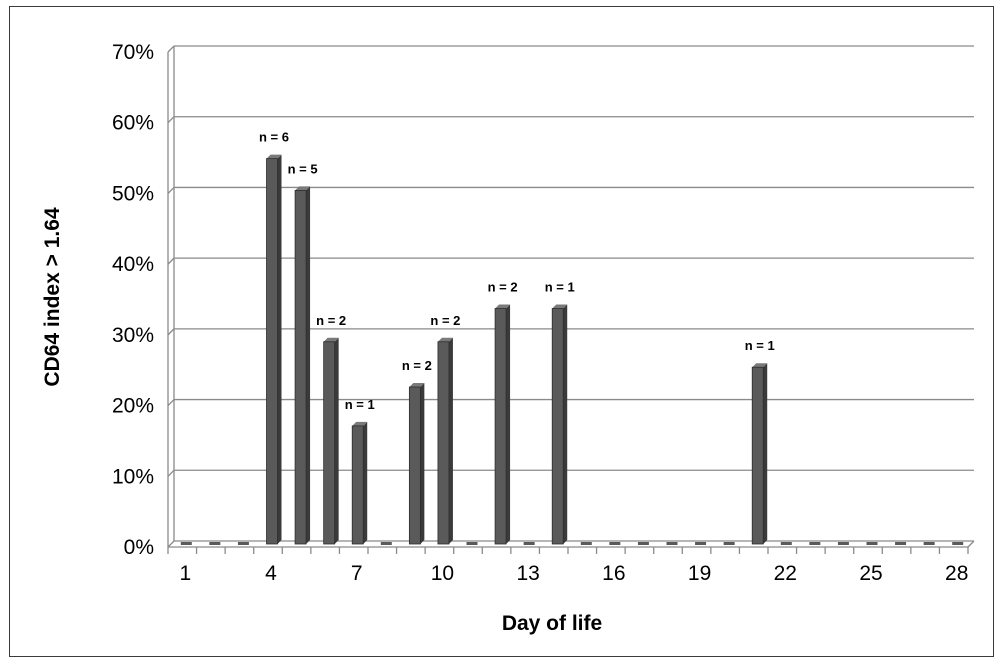  I want to click on x-tick-label: 1, so click(185, 573).